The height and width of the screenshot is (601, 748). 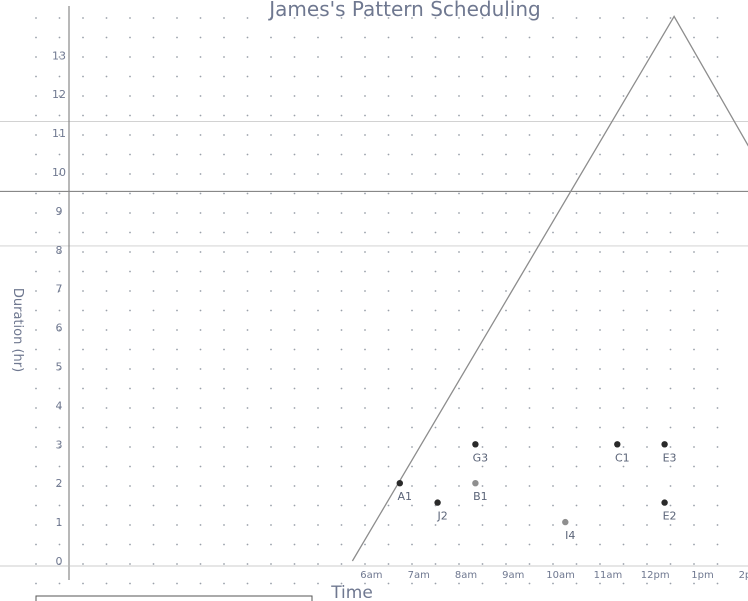 What do you see at coordinates (59, 328) in the screenshot?
I see `y-tick-label: 6` at bounding box center [59, 328].